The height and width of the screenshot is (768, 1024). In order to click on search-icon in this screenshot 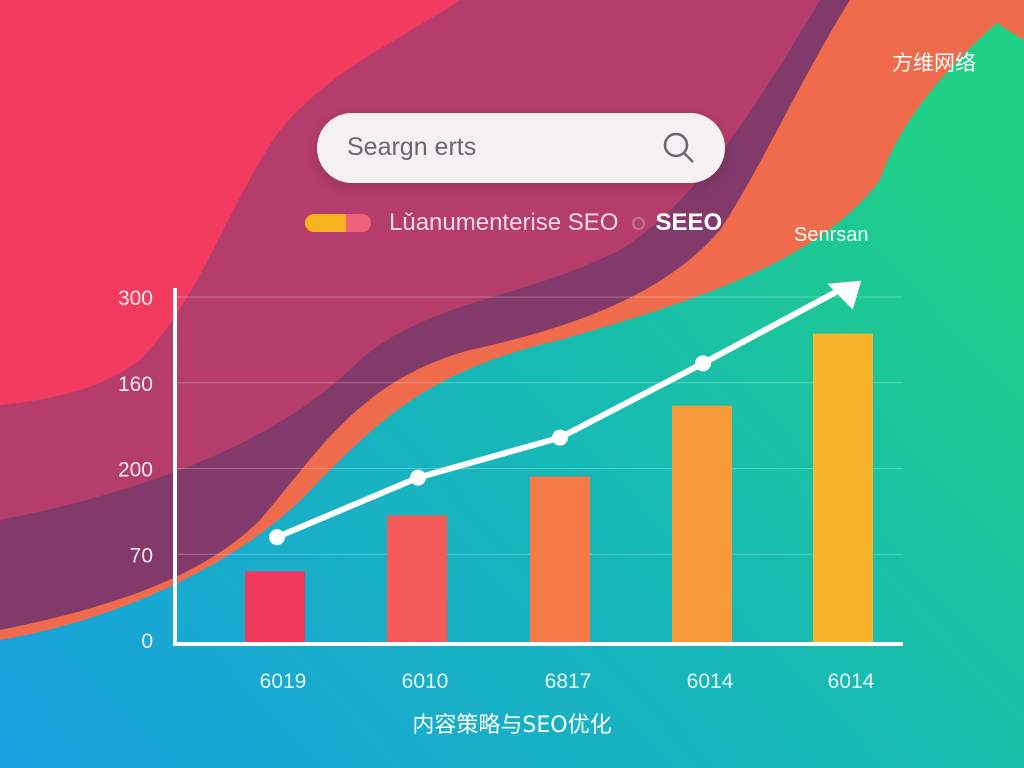, I will do `click(679, 148)`.